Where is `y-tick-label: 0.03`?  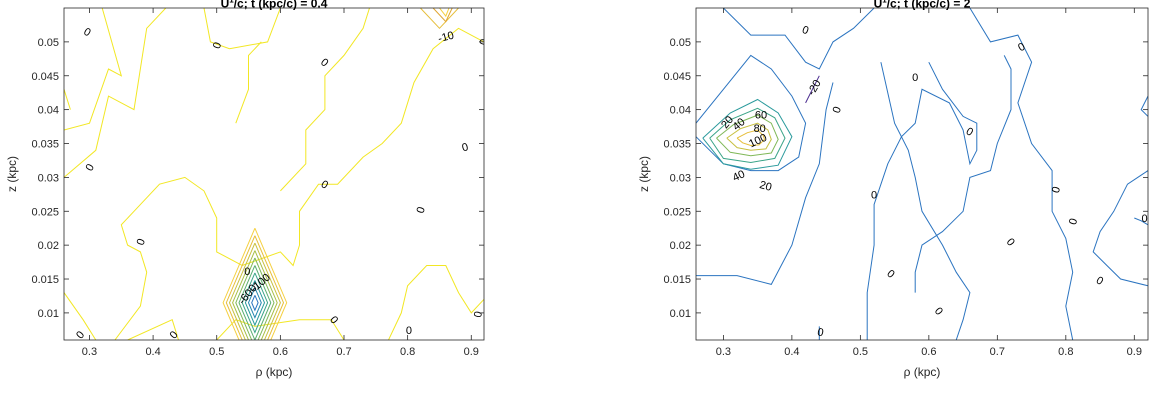 y-tick-label: 0.03 is located at coordinates (48, 178).